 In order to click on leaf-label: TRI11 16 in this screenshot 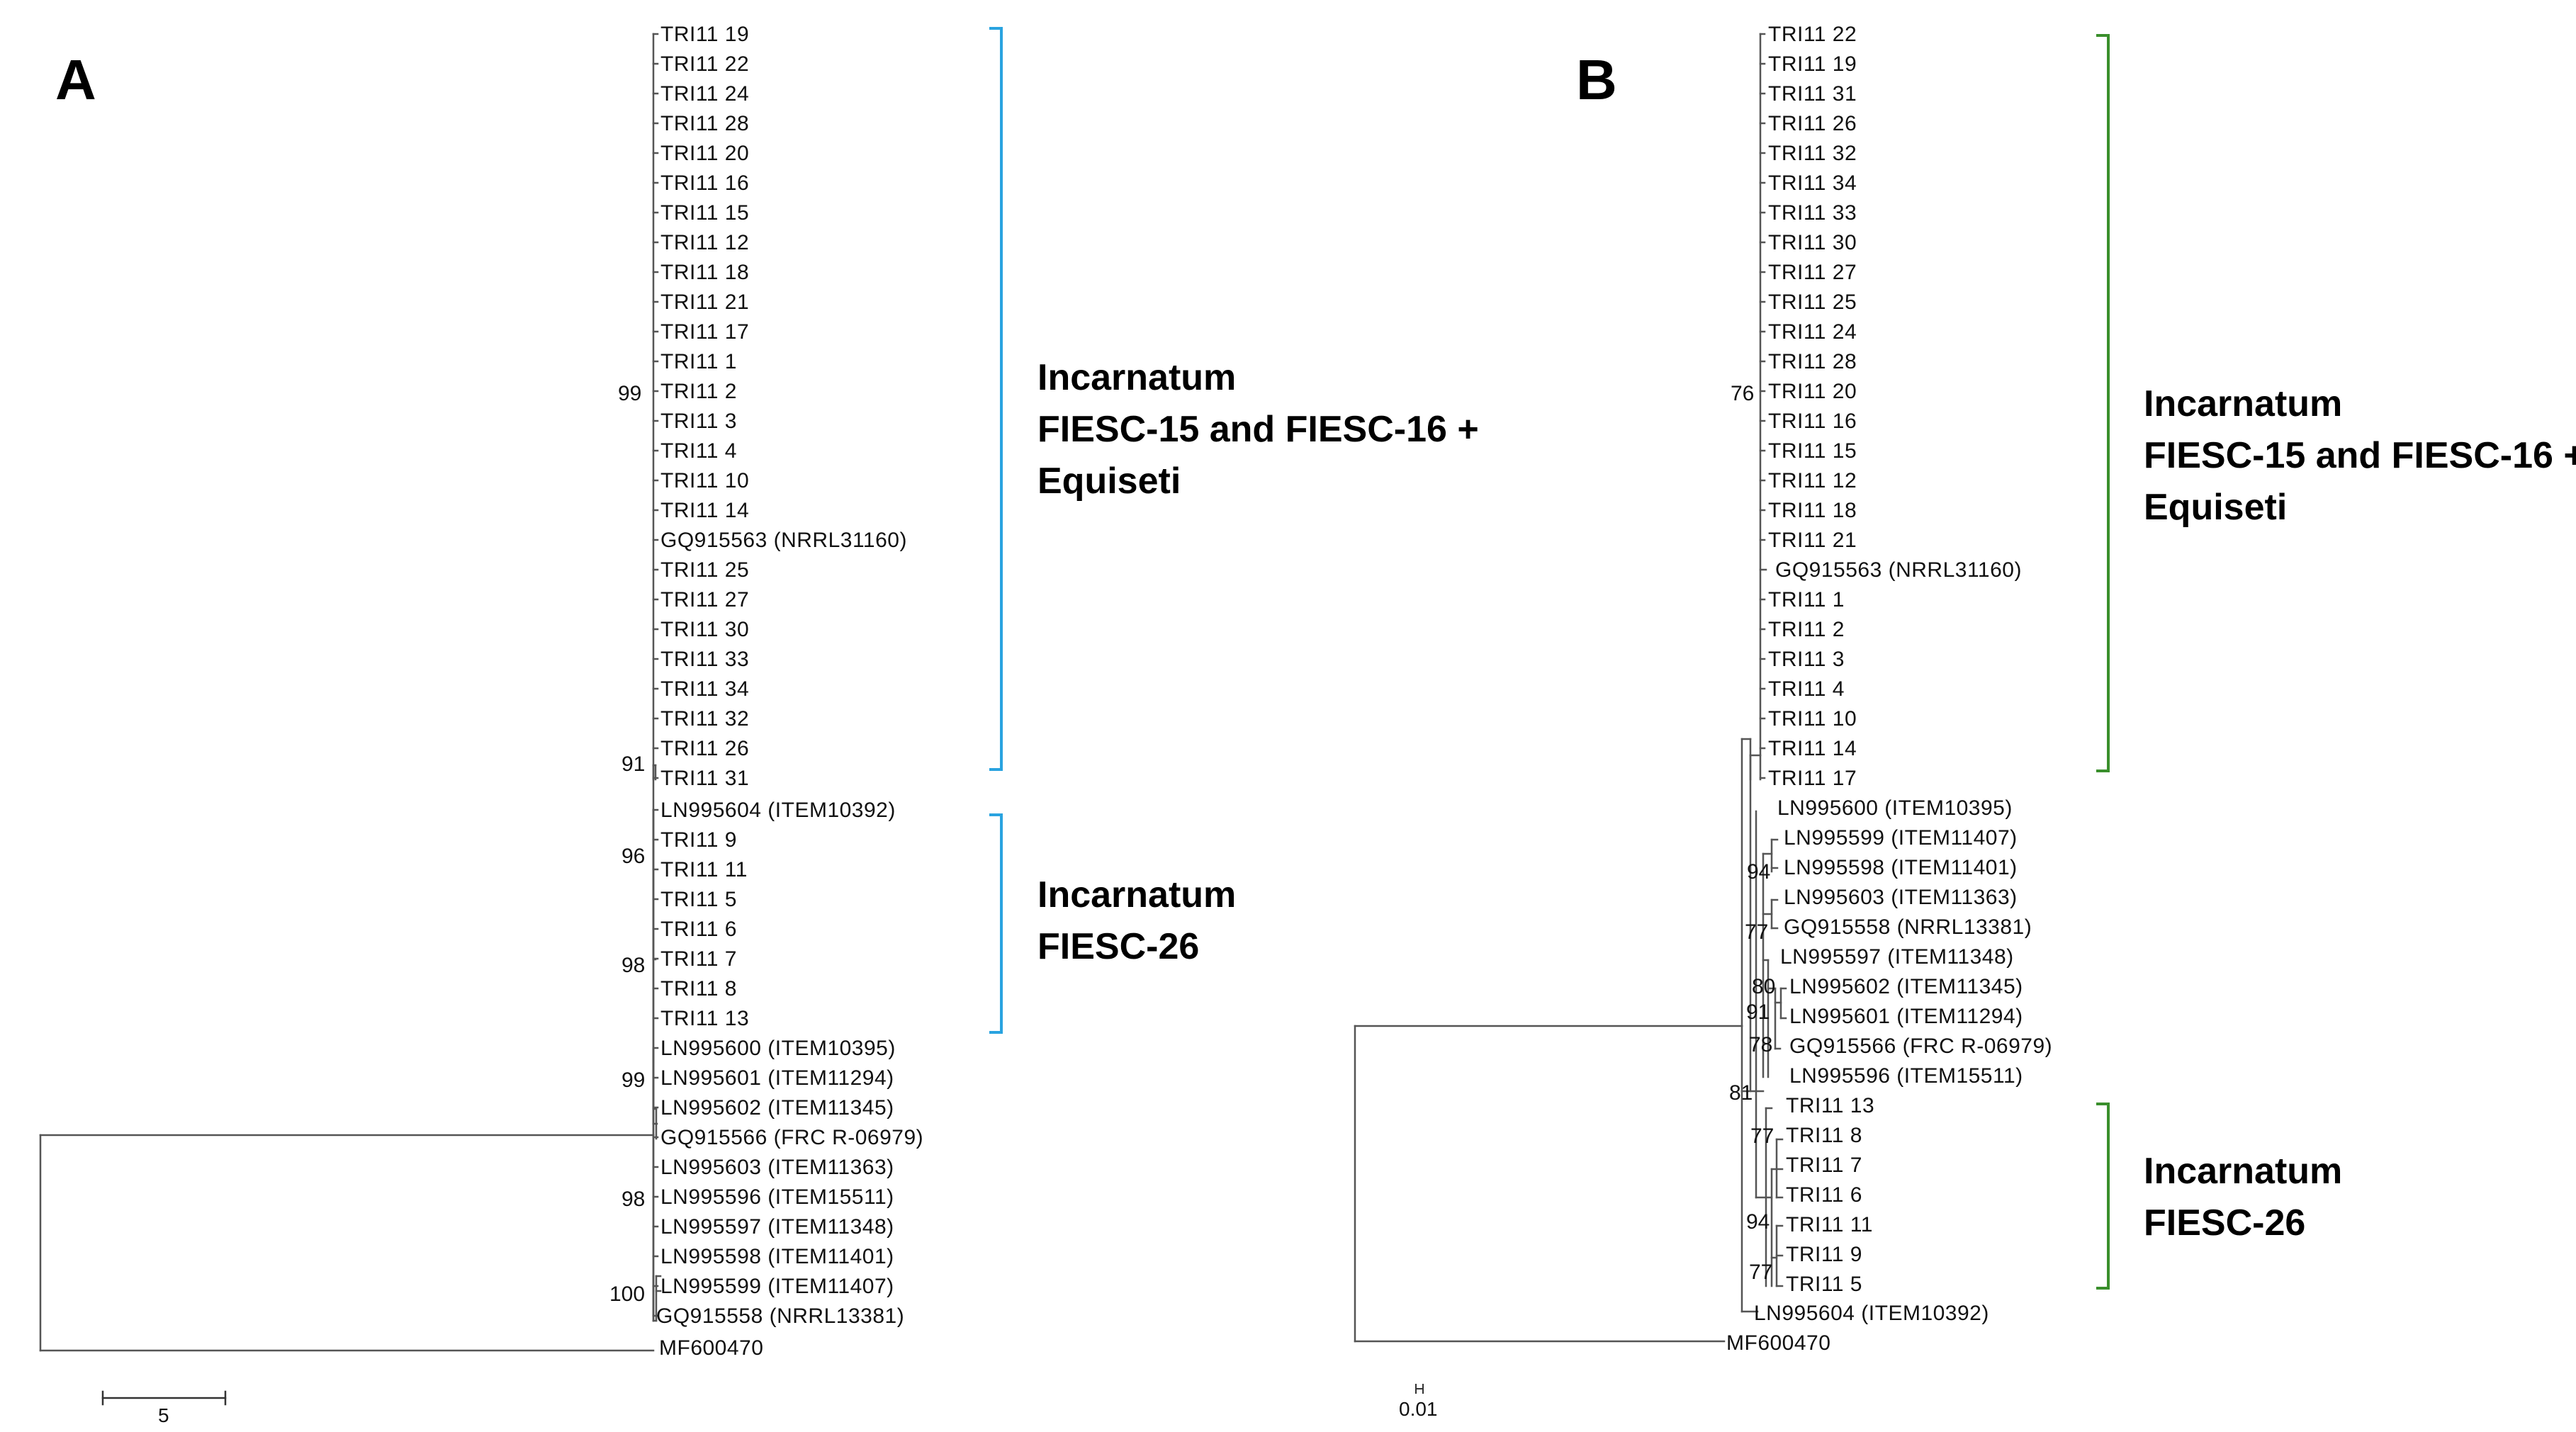, I will do `click(704, 183)`.